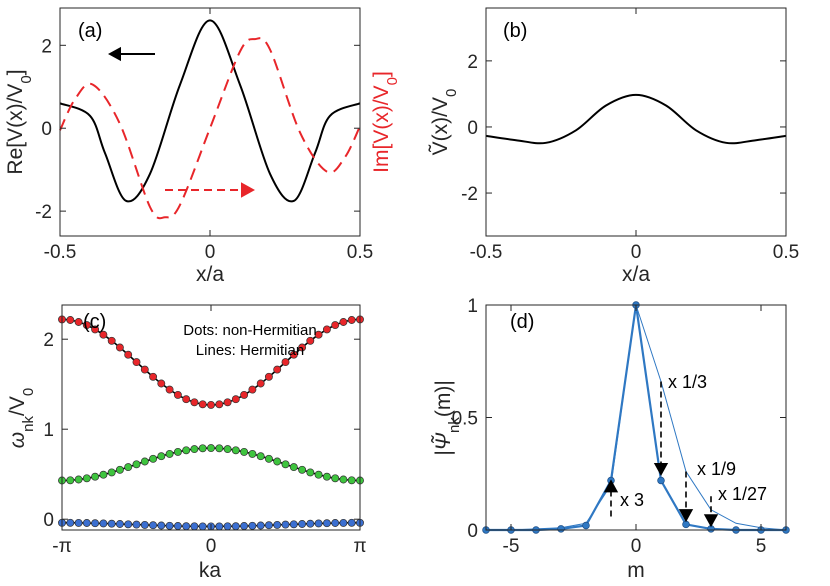 This screenshot has width=830, height=586. Describe the element at coordinates (447, 418) in the screenshot. I see `panel-d-ylabel: |Ψ̃nk(m)|` at that location.